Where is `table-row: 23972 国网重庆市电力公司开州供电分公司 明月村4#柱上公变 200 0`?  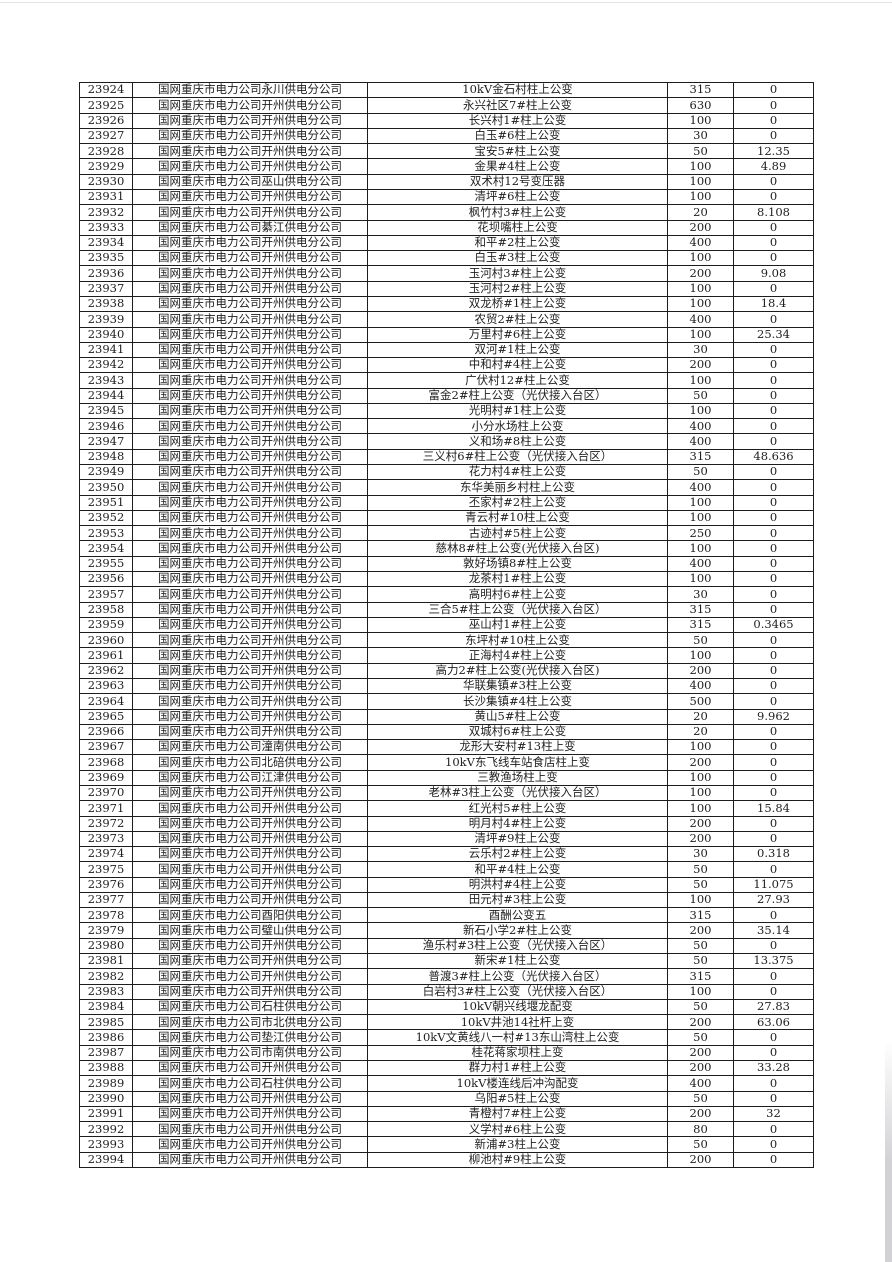
table-row: 23972 国网重庆市电力公司开州供电分公司 明月村4#柱上公变 200 0 is located at coordinates (446, 823).